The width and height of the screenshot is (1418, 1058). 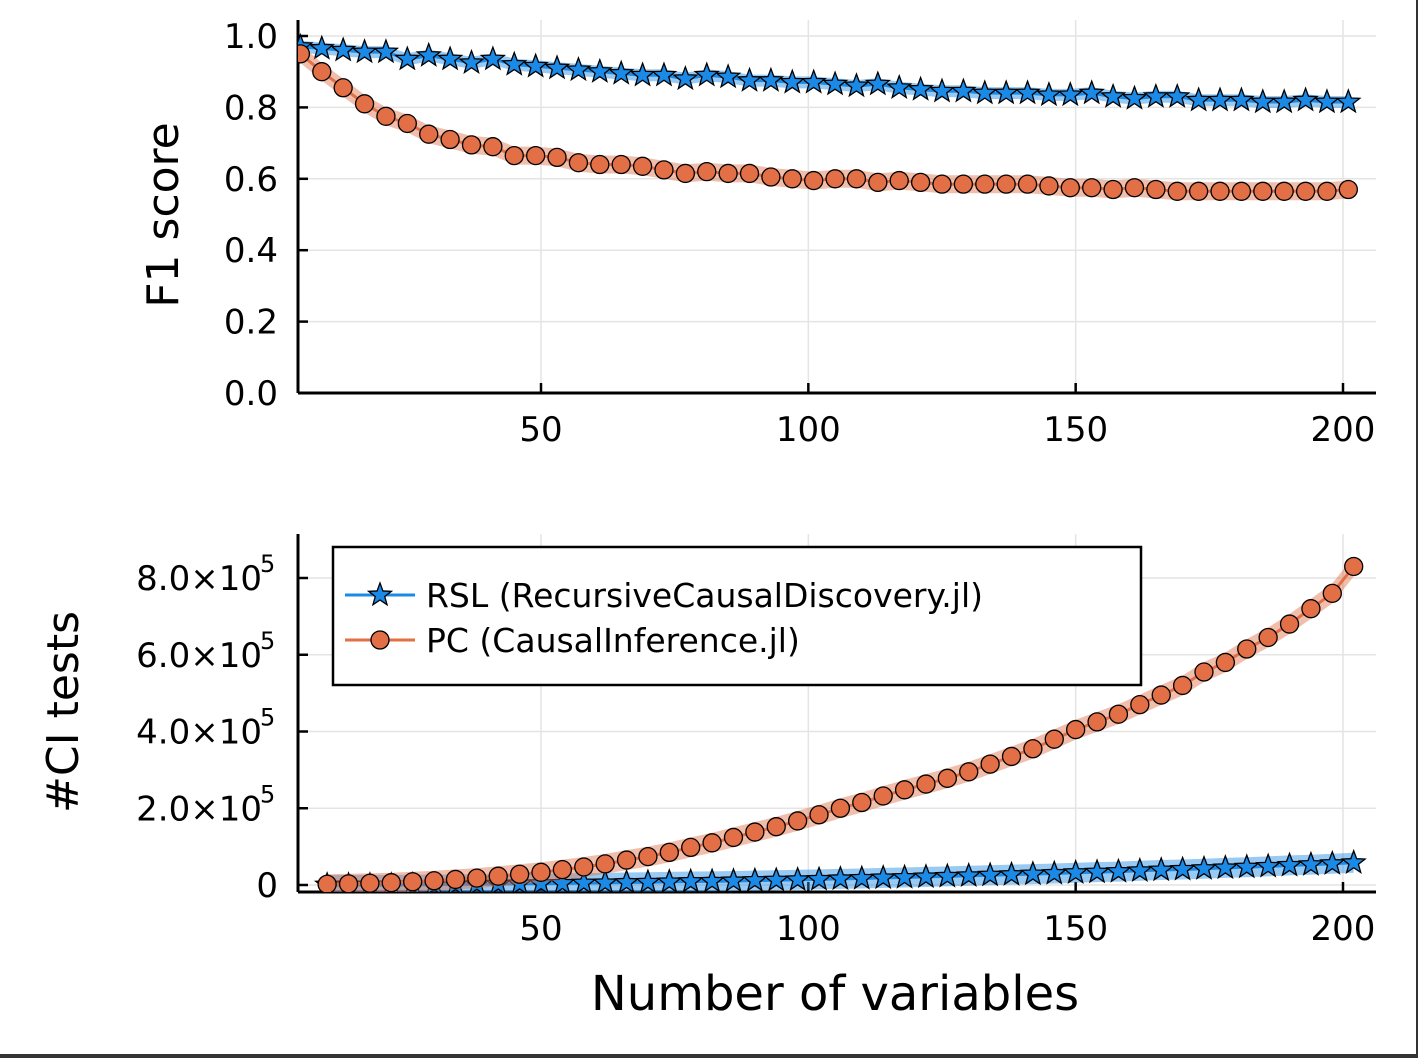 What do you see at coordinates (199, 656) in the screenshot?
I see `y-tick-label: 6.0×10` at bounding box center [199, 656].